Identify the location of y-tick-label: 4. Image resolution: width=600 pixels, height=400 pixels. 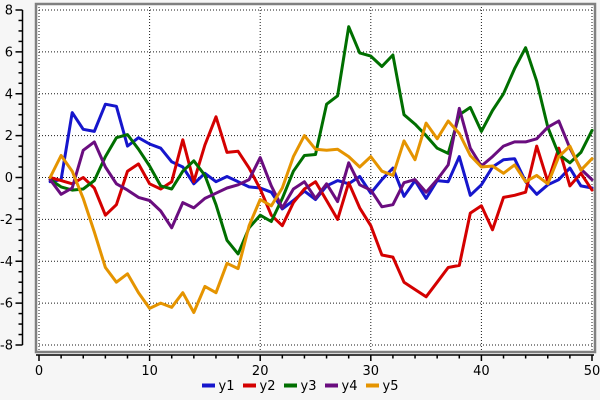
(9, 94).